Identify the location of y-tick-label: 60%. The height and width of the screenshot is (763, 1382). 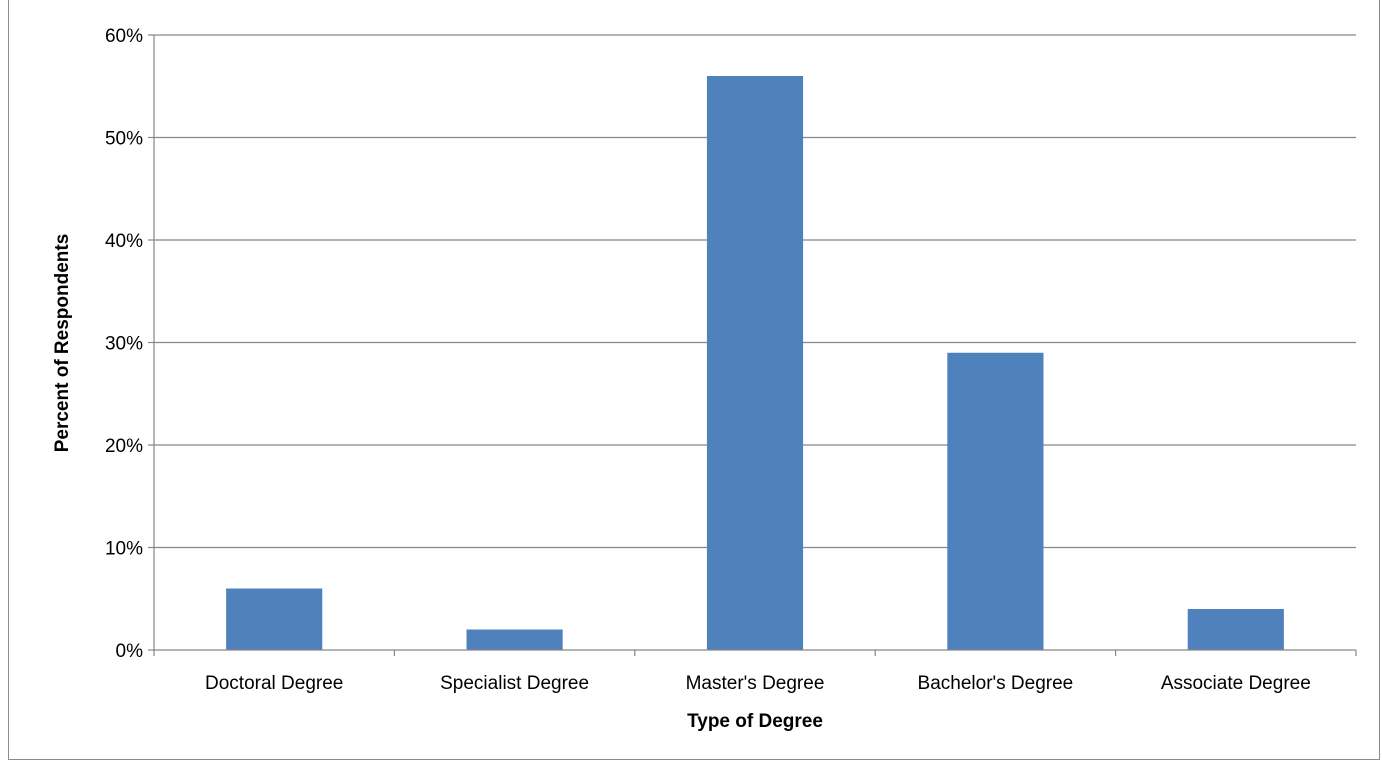
(124, 36).